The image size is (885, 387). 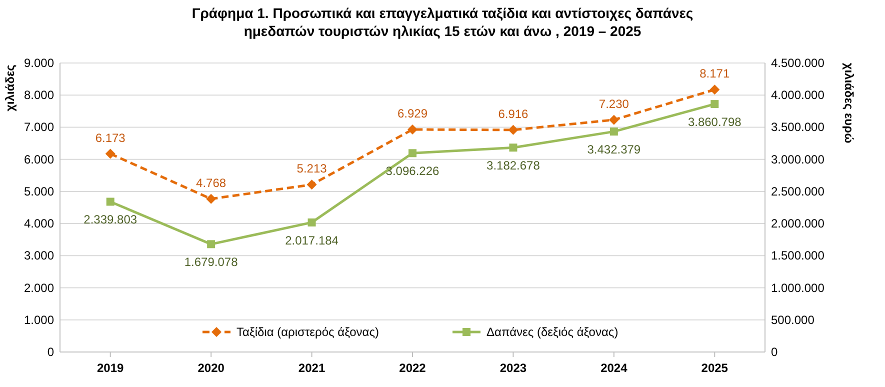 I want to click on data-label: 2.339.803, so click(x=111, y=219).